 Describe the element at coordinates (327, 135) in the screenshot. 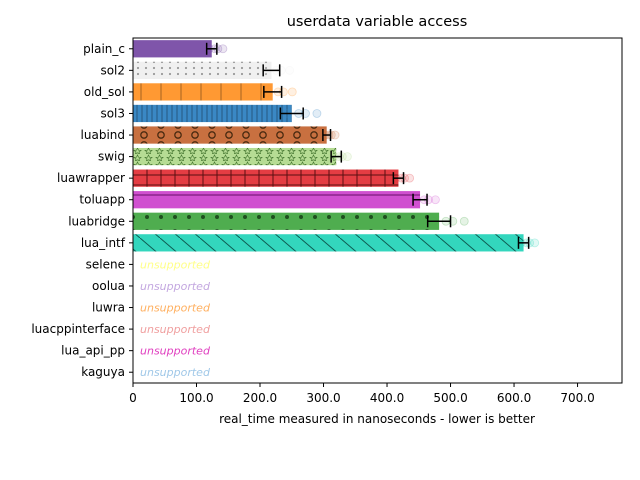

I see `error-bar-luabind` at that location.